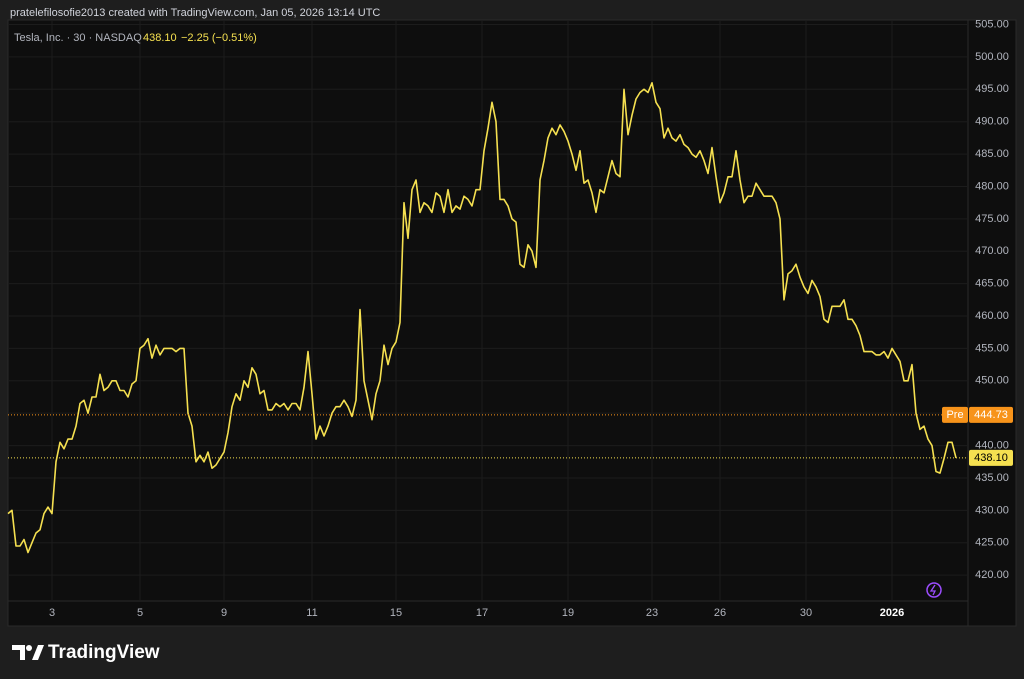 This screenshot has width=1024, height=679. What do you see at coordinates (992, 381) in the screenshot?
I see `y-tick-label: 450.00` at bounding box center [992, 381].